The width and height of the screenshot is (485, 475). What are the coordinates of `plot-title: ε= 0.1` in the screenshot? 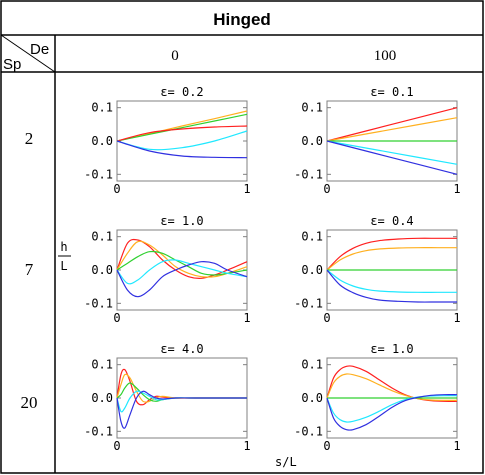 It's located at (391, 92).